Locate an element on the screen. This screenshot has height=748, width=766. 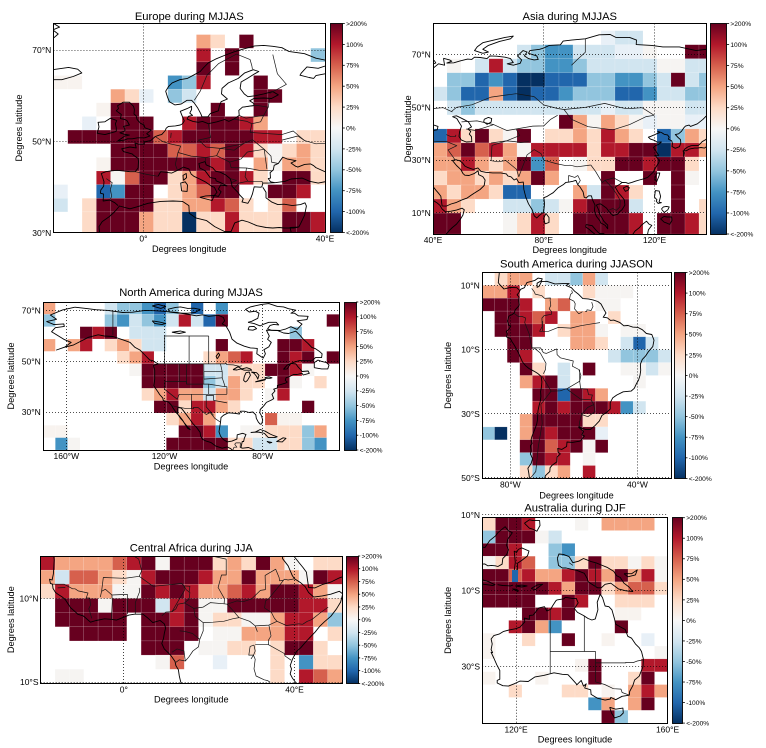
svg-text: 0° is located at coordinates (143, 239).